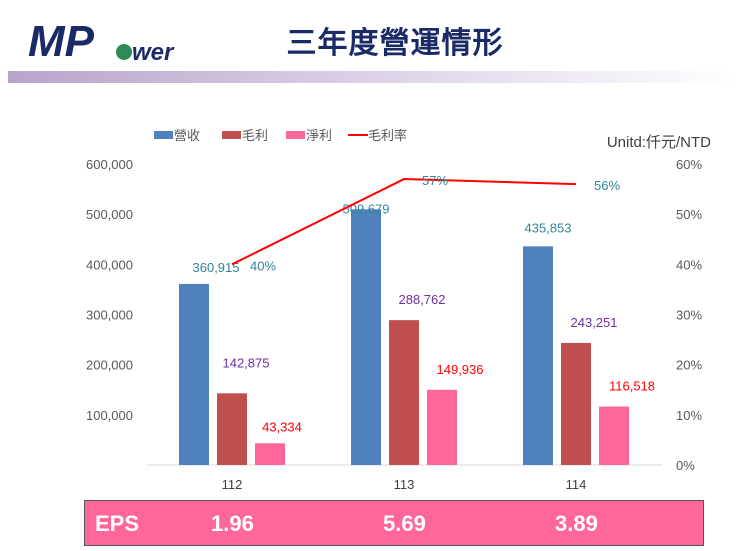 Image resolution: width=740 pixels, height=551 pixels. What do you see at coordinates (632, 386) in the screenshot?
I see `data-label: 116,518` at bounding box center [632, 386].